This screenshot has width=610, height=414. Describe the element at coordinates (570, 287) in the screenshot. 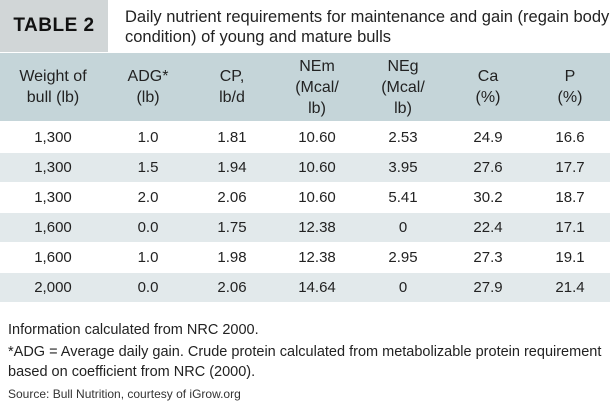

I see `table-cell: 21.4` at that location.